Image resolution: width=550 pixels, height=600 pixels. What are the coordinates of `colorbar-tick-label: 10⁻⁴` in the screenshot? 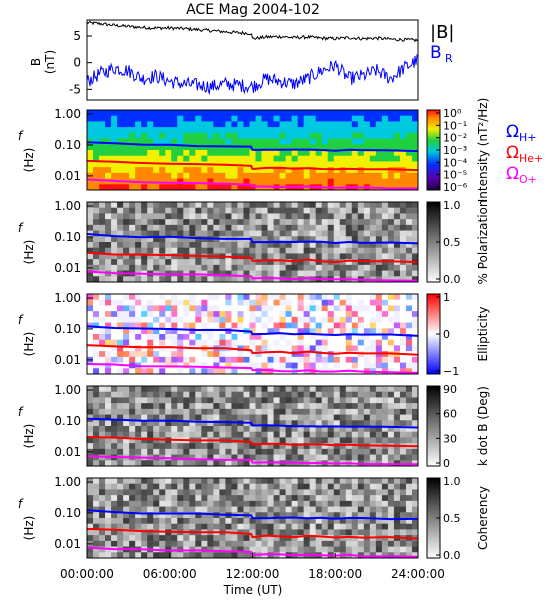 It's located at (455, 162).